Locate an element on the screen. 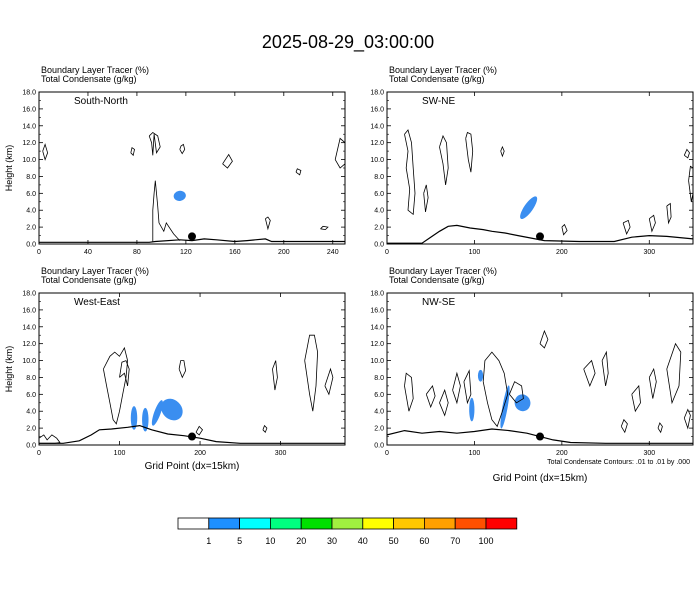  x-tick-label: 100 is located at coordinates (120, 453).